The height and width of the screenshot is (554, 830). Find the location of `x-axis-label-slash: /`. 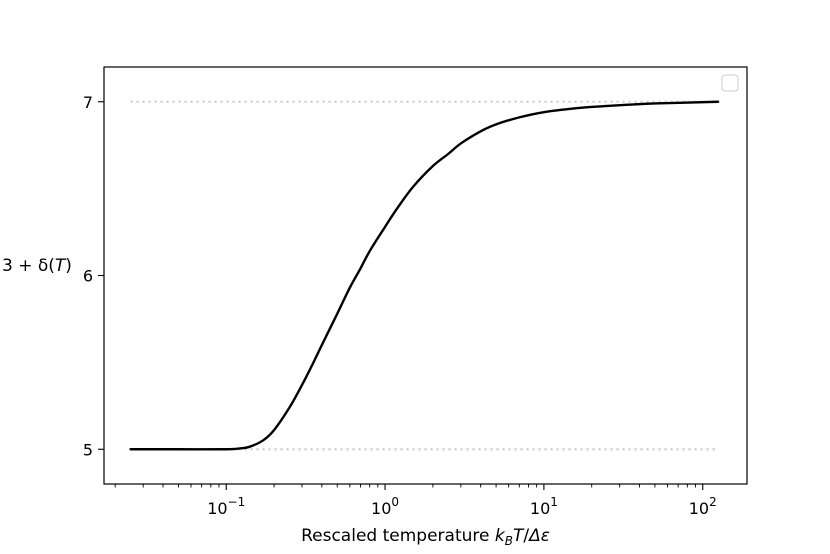

x-axis-label-slash: / is located at coordinates (526, 536).